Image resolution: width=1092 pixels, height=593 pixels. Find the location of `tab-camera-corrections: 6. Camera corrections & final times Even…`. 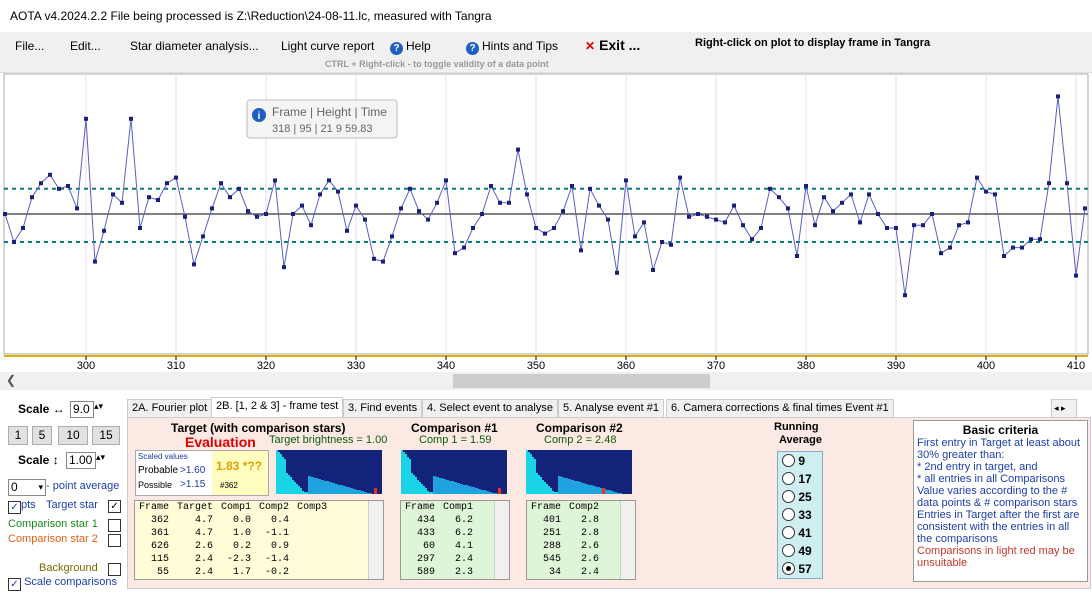

tab-camera-corrections: 6. Camera corrections & final times Even… is located at coordinates (780, 408).